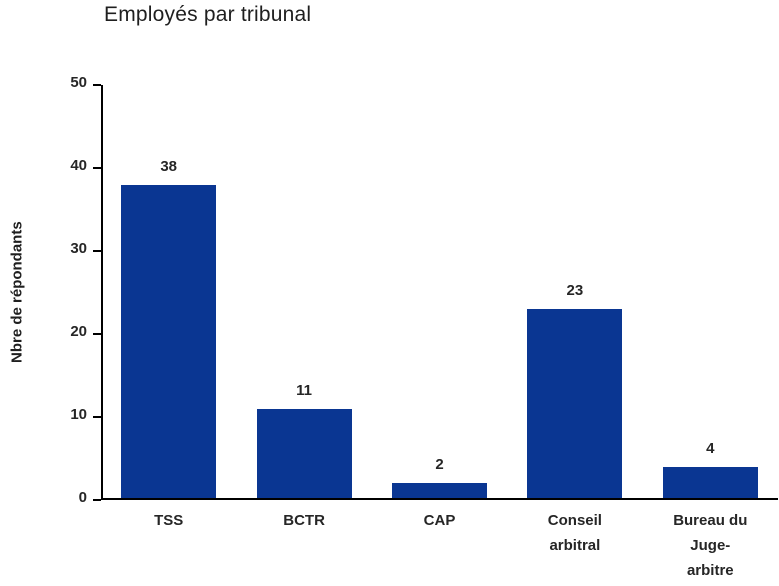 The width and height of the screenshot is (779, 586). What do you see at coordinates (82, 497) in the screenshot?
I see `y-tick-label: 0` at bounding box center [82, 497].